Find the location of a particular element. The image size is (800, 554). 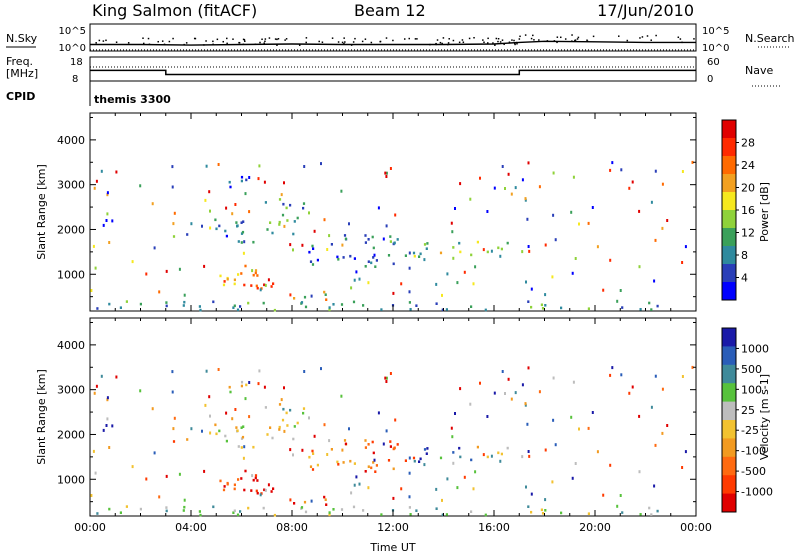

nsky-line is located at coordinates (393, 43).